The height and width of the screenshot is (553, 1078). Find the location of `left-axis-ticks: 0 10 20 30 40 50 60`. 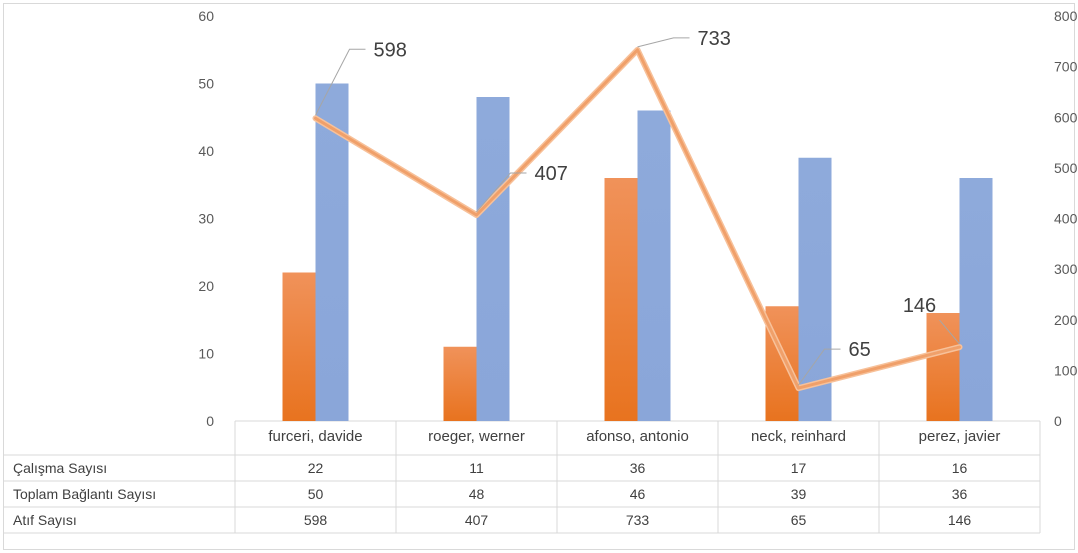

left-axis-ticks: 0 10 20 30 40 50 60 is located at coordinates (206, 218).